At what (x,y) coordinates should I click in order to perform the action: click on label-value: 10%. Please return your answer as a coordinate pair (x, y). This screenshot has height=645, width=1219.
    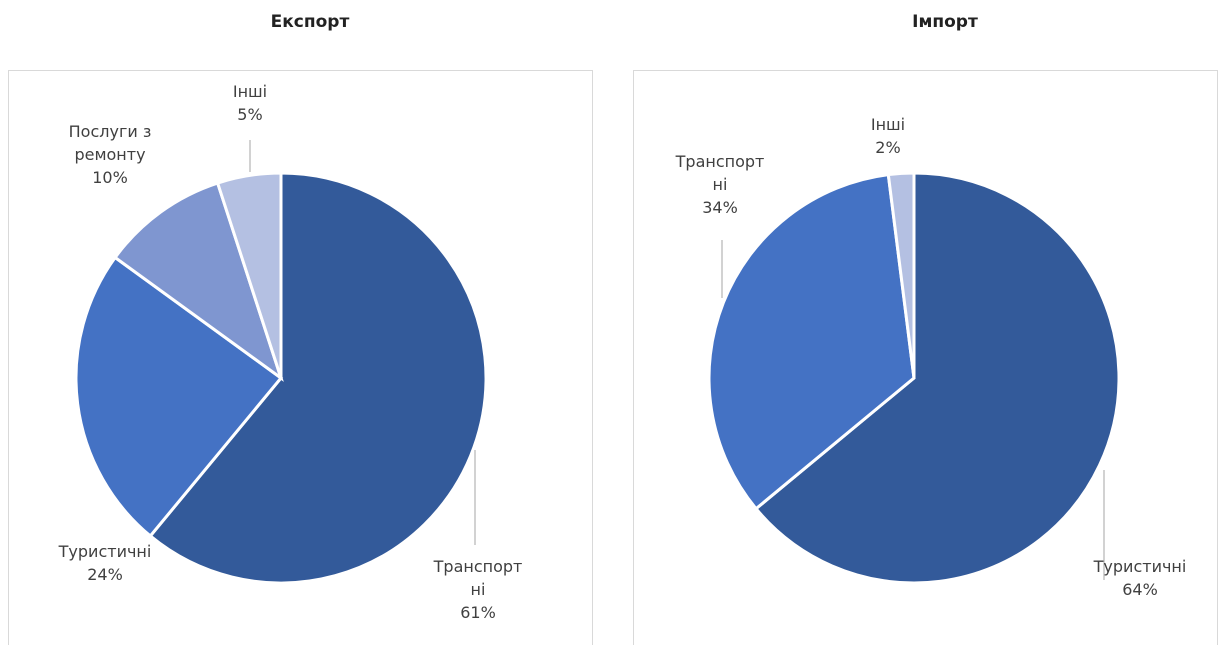
    Looking at the image, I should click on (110, 177).